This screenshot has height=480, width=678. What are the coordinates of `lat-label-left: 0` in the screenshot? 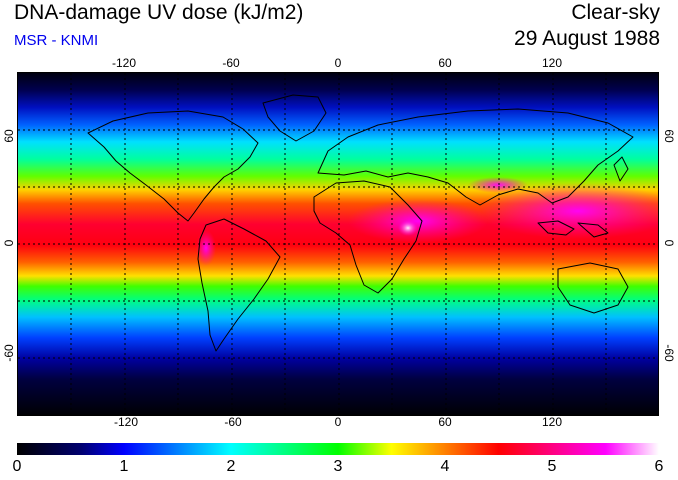 It's located at (9, 243).